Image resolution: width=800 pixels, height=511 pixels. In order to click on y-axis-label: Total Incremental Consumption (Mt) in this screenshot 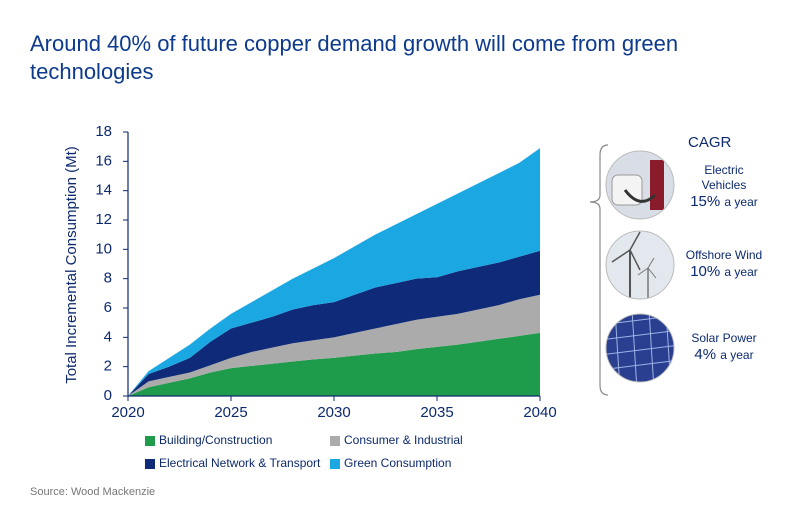, I will do `click(71, 265)`.